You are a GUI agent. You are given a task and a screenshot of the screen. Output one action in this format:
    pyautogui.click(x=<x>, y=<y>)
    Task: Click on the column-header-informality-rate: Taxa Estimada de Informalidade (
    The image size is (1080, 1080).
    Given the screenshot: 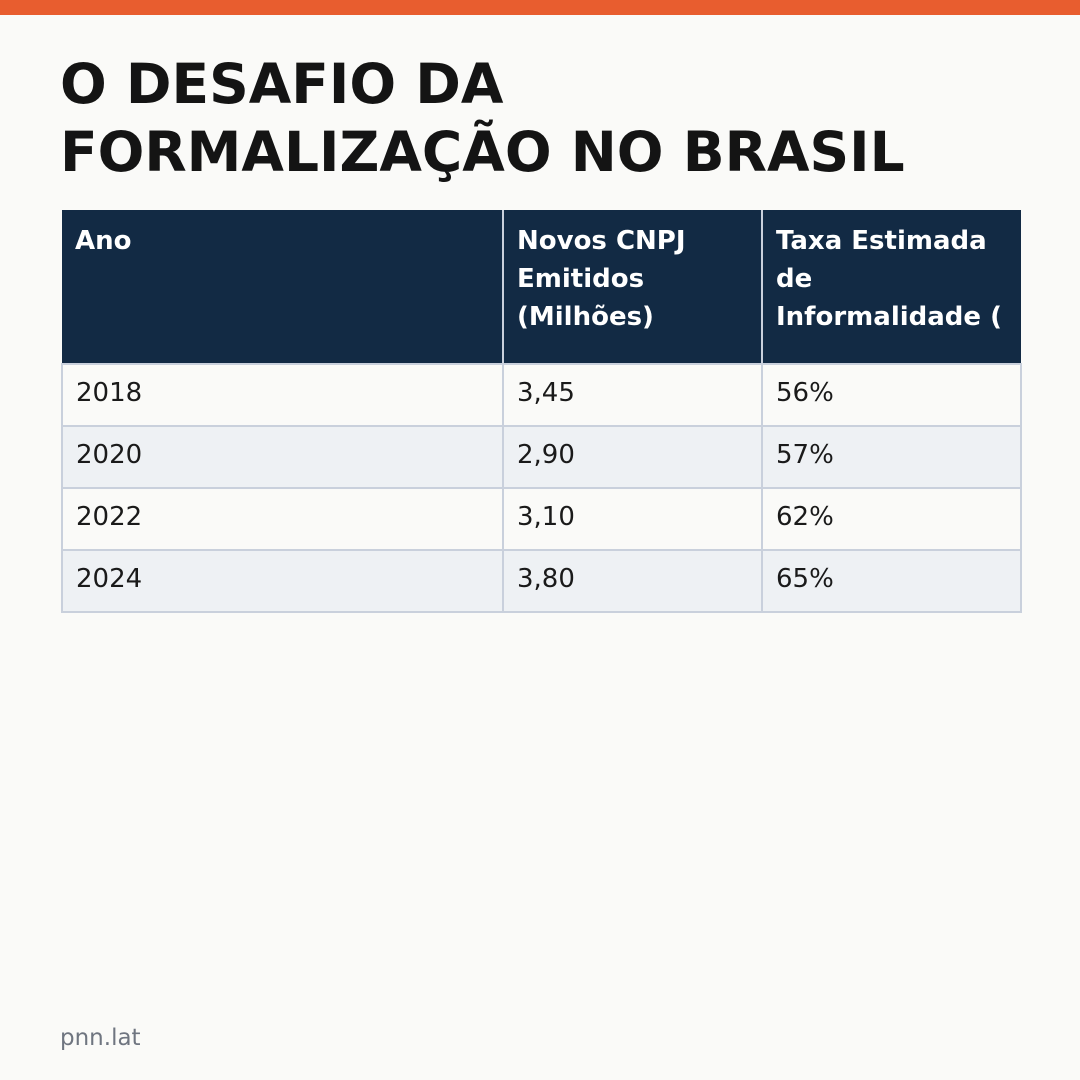 What is the action you would take?
    pyautogui.click(x=891, y=287)
    